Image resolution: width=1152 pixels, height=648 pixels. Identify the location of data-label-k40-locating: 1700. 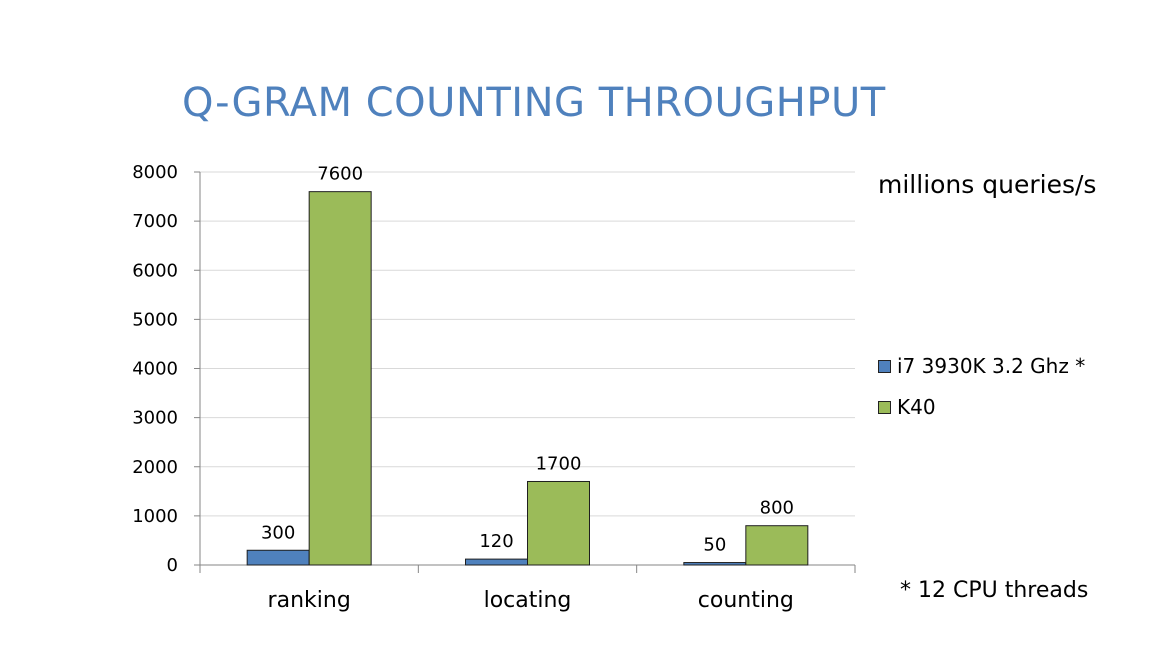
(559, 463).